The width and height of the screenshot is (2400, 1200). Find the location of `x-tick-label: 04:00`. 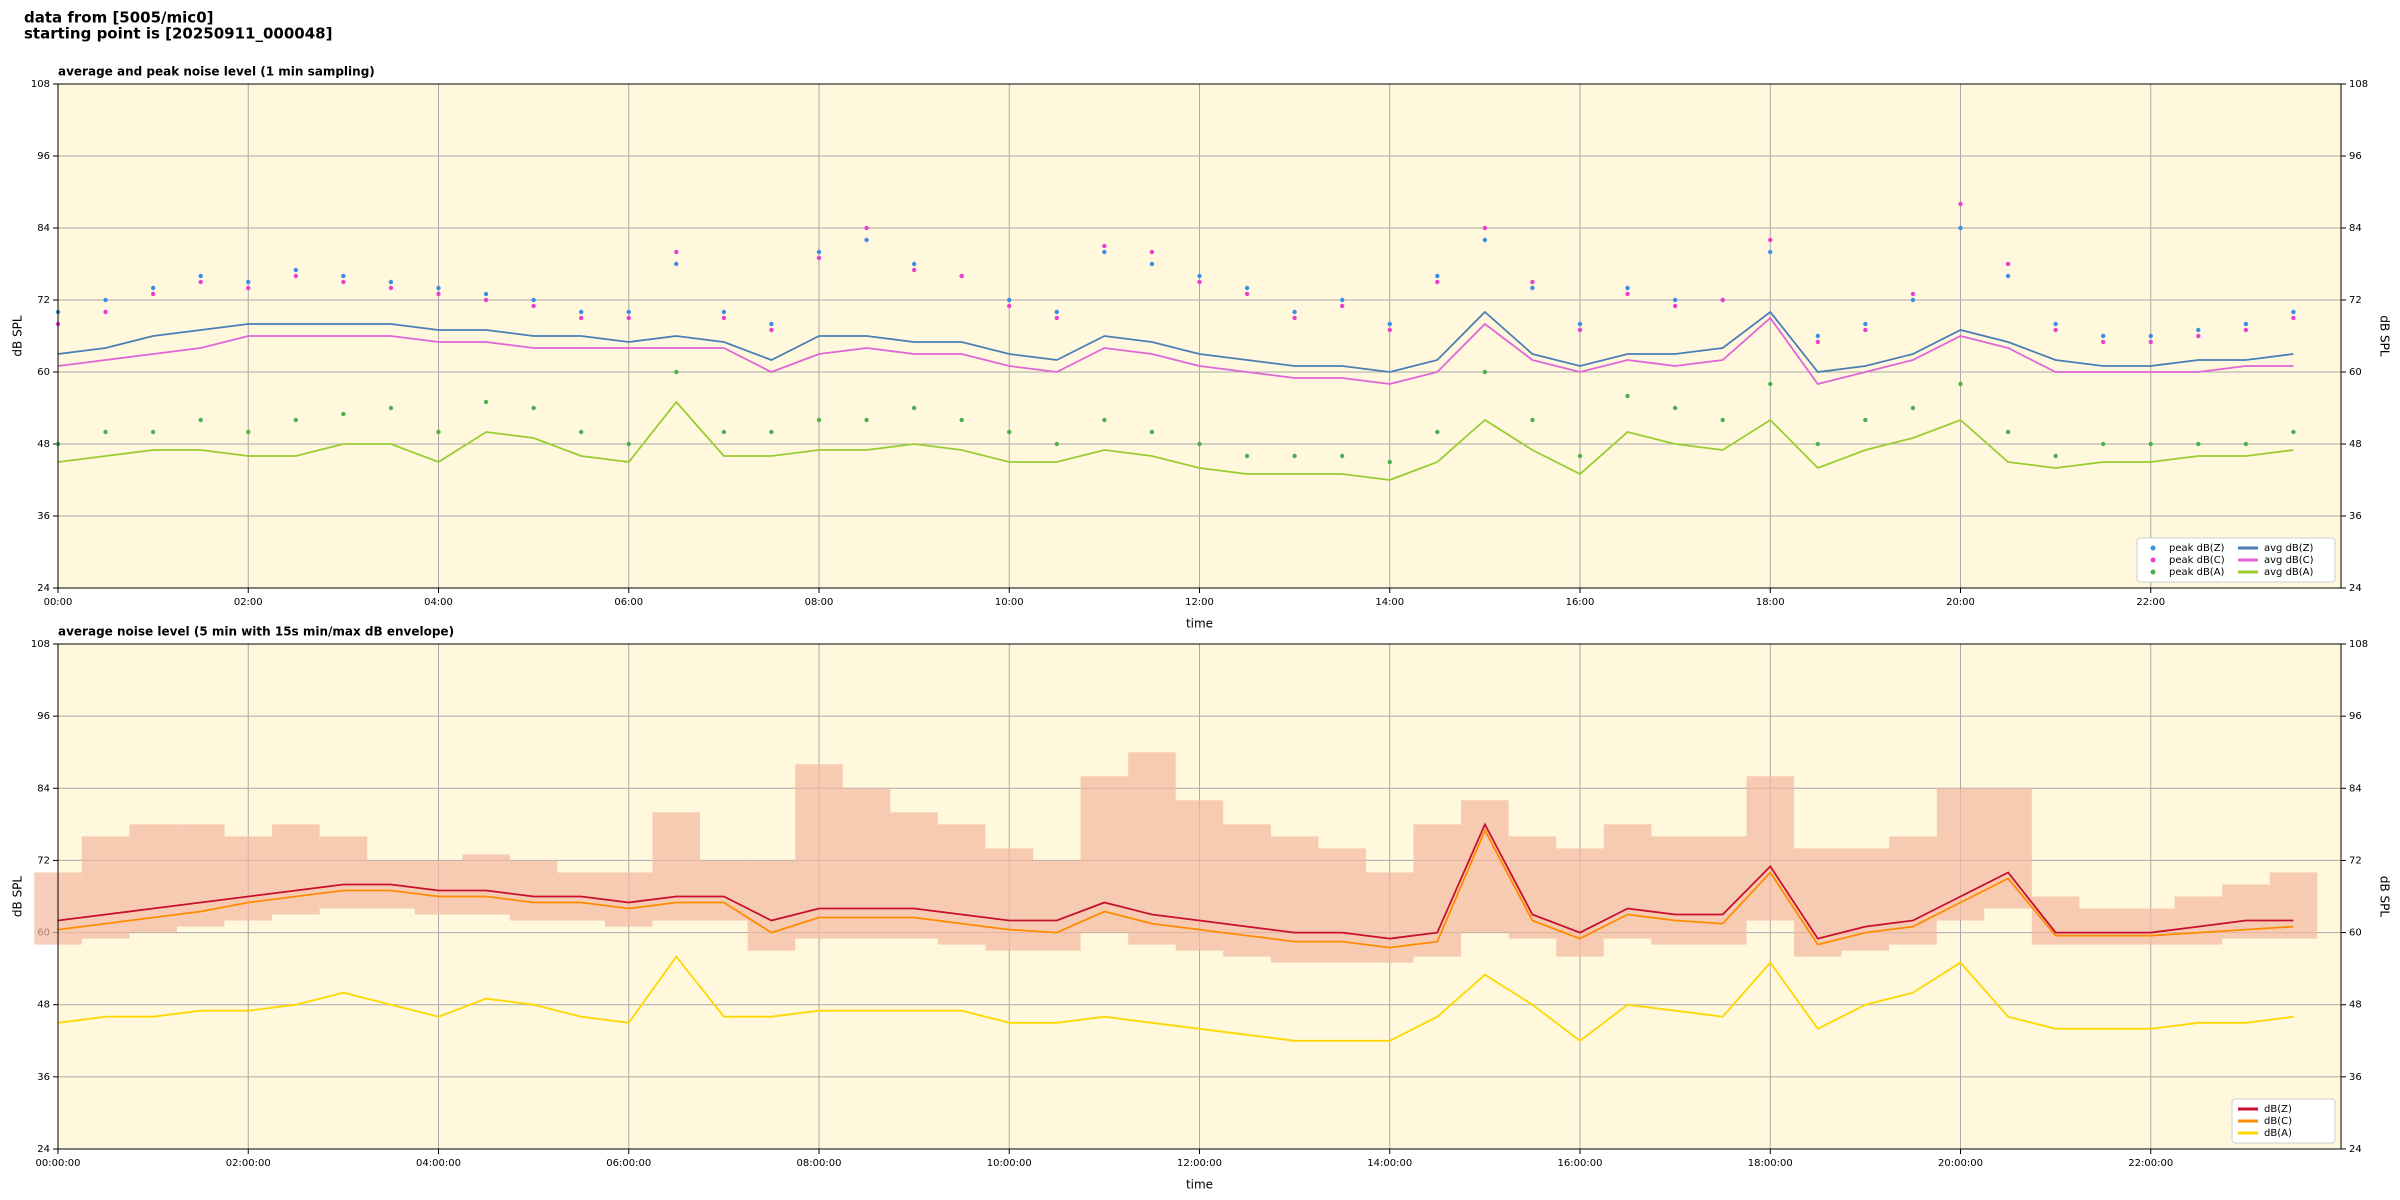

x-tick-label: 04:00 is located at coordinates (438, 602).